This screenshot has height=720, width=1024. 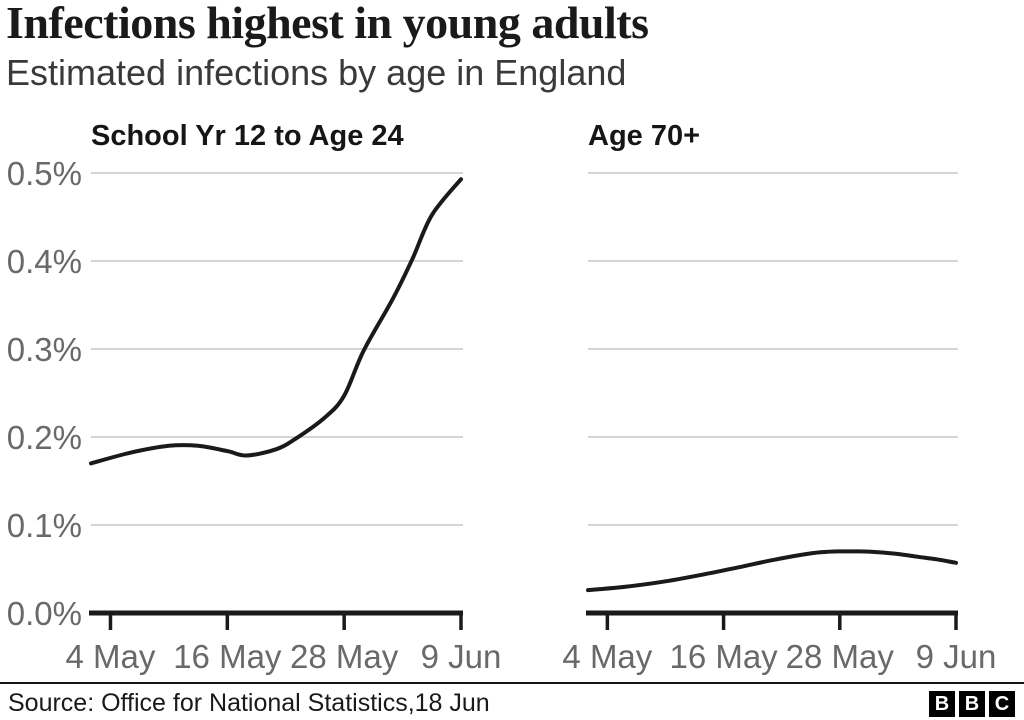 What do you see at coordinates (644, 136) in the screenshot?
I see `panel-title-age-70plus: Age 70+` at bounding box center [644, 136].